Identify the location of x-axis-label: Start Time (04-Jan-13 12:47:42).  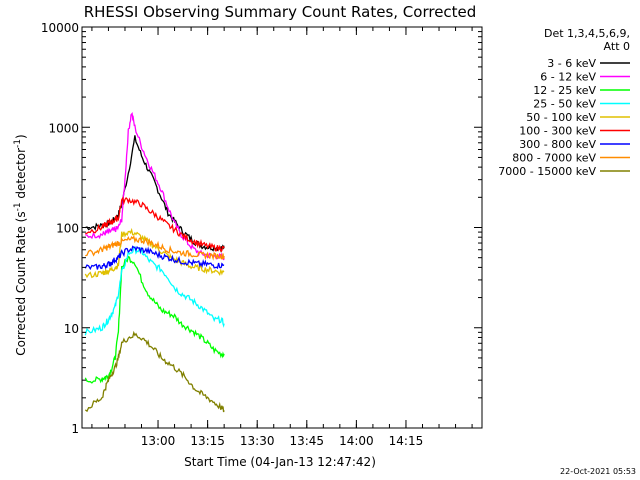
(280, 462).